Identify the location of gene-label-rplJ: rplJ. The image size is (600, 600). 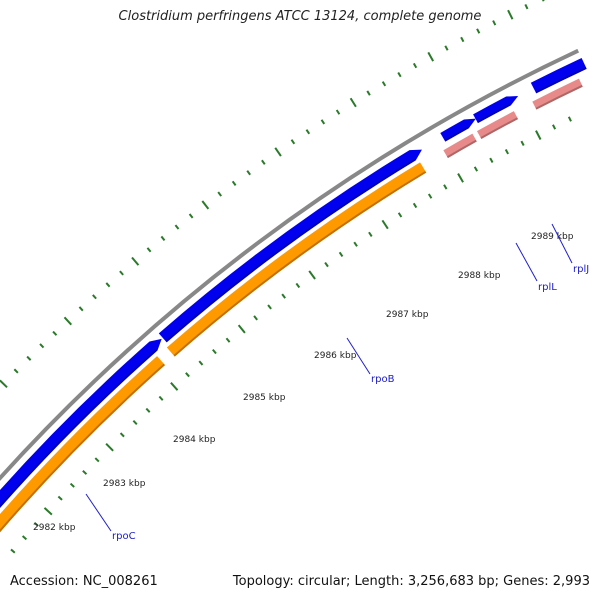
(581, 269).